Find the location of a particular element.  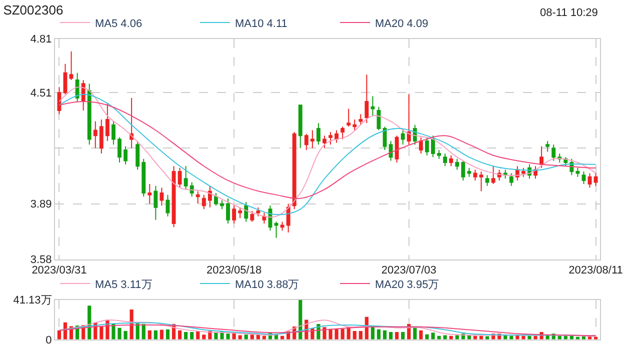

y-tick-label: 3.58 is located at coordinates (41, 260).